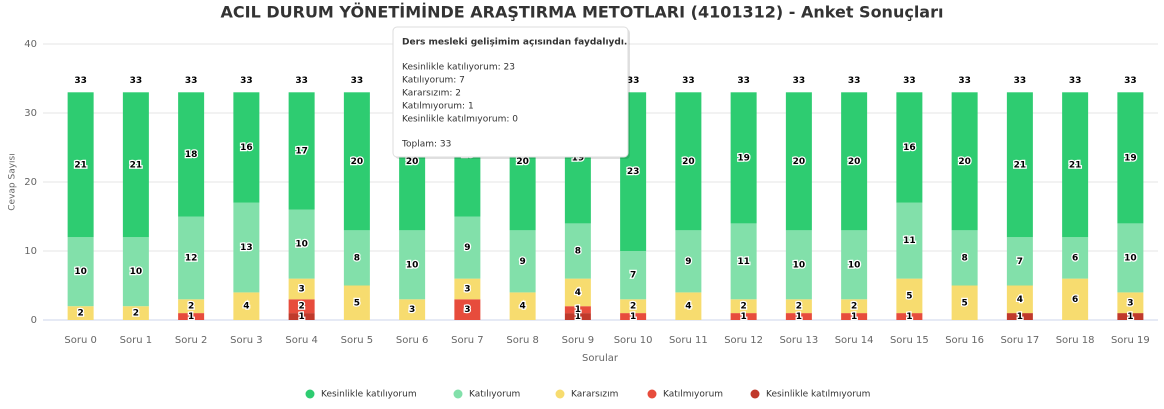 This screenshot has width=1164, height=409. What do you see at coordinates (1075, 258) in the screenshot?
I see `data-label: 6` at bounding box center [1075, 258].